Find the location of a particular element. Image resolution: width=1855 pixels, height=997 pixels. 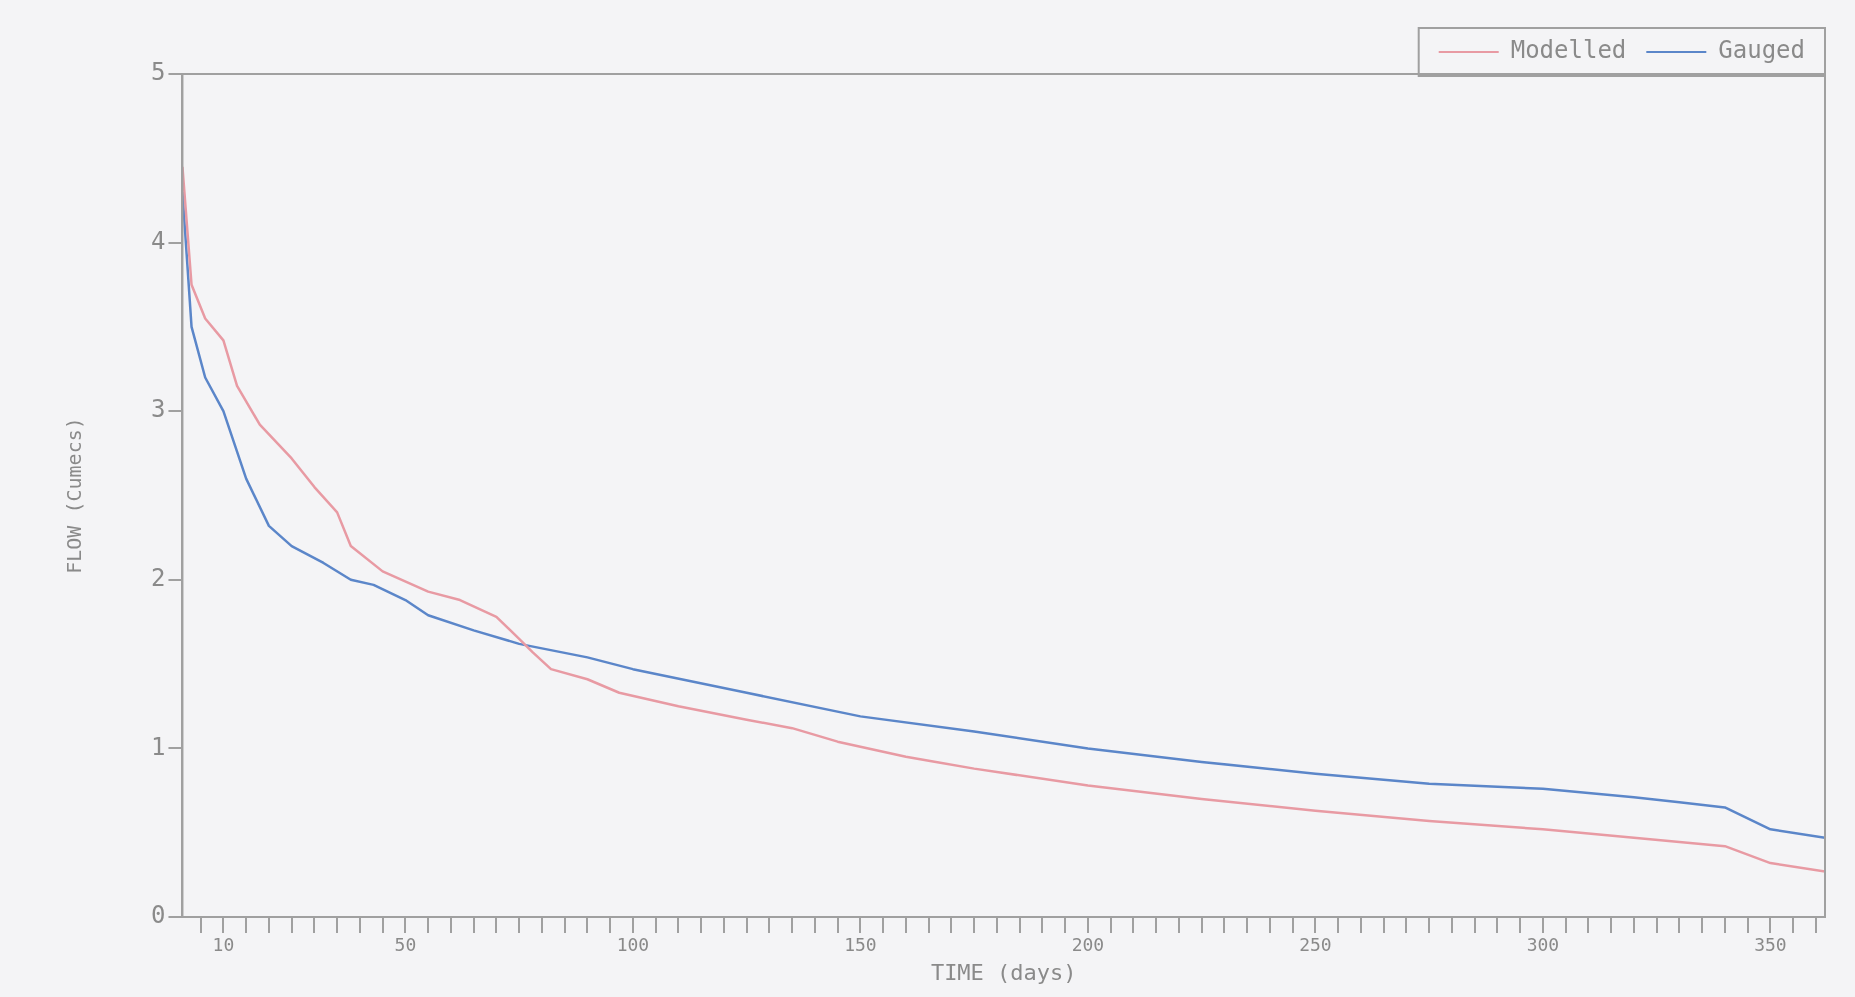

y-tick-label: 0 is located at coordinates (158, 915).